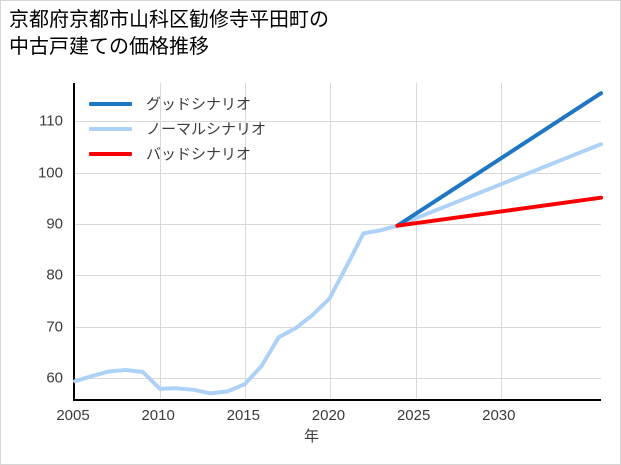 The height and width of the screenshot is (465, 621). I want to click on legend-label: ノーマルシナリオ, so click(206, 129).